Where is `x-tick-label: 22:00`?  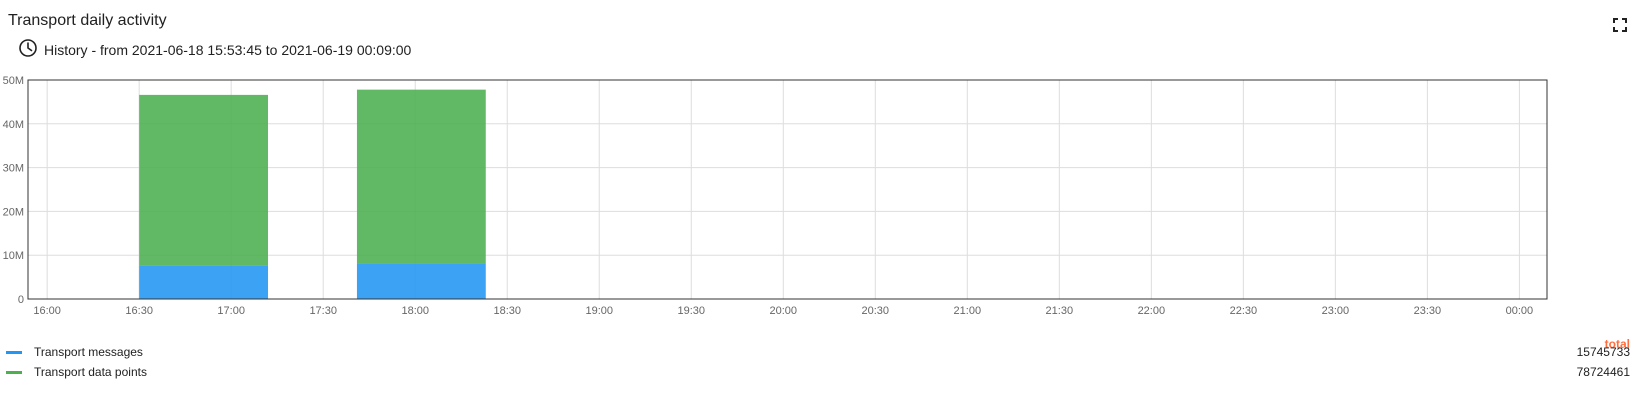 x-tick-label: 22:00 is located at coordinates (1152, 311).